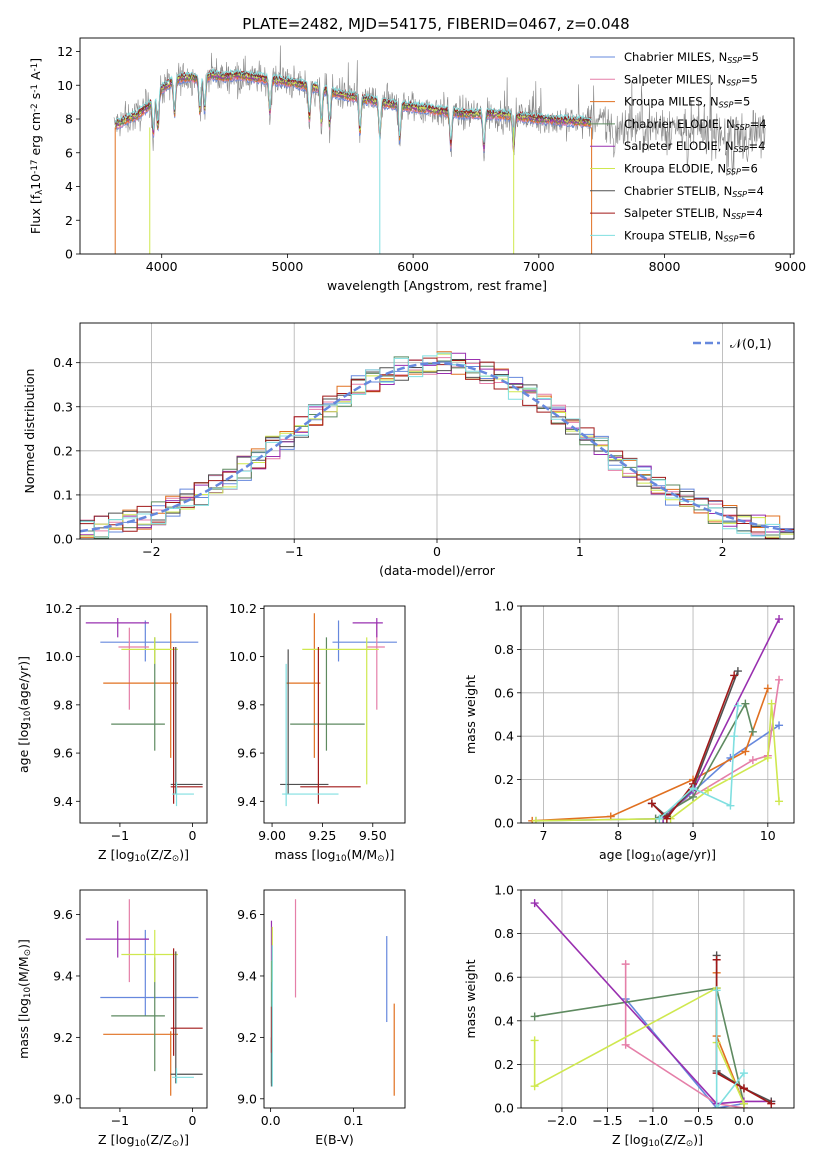 The image size is (819, 1170). Describe the element at coordinates (24, 999) in the screenshot. I see `y-axis-label: mass [log10(M/M⊙)]` at that location.